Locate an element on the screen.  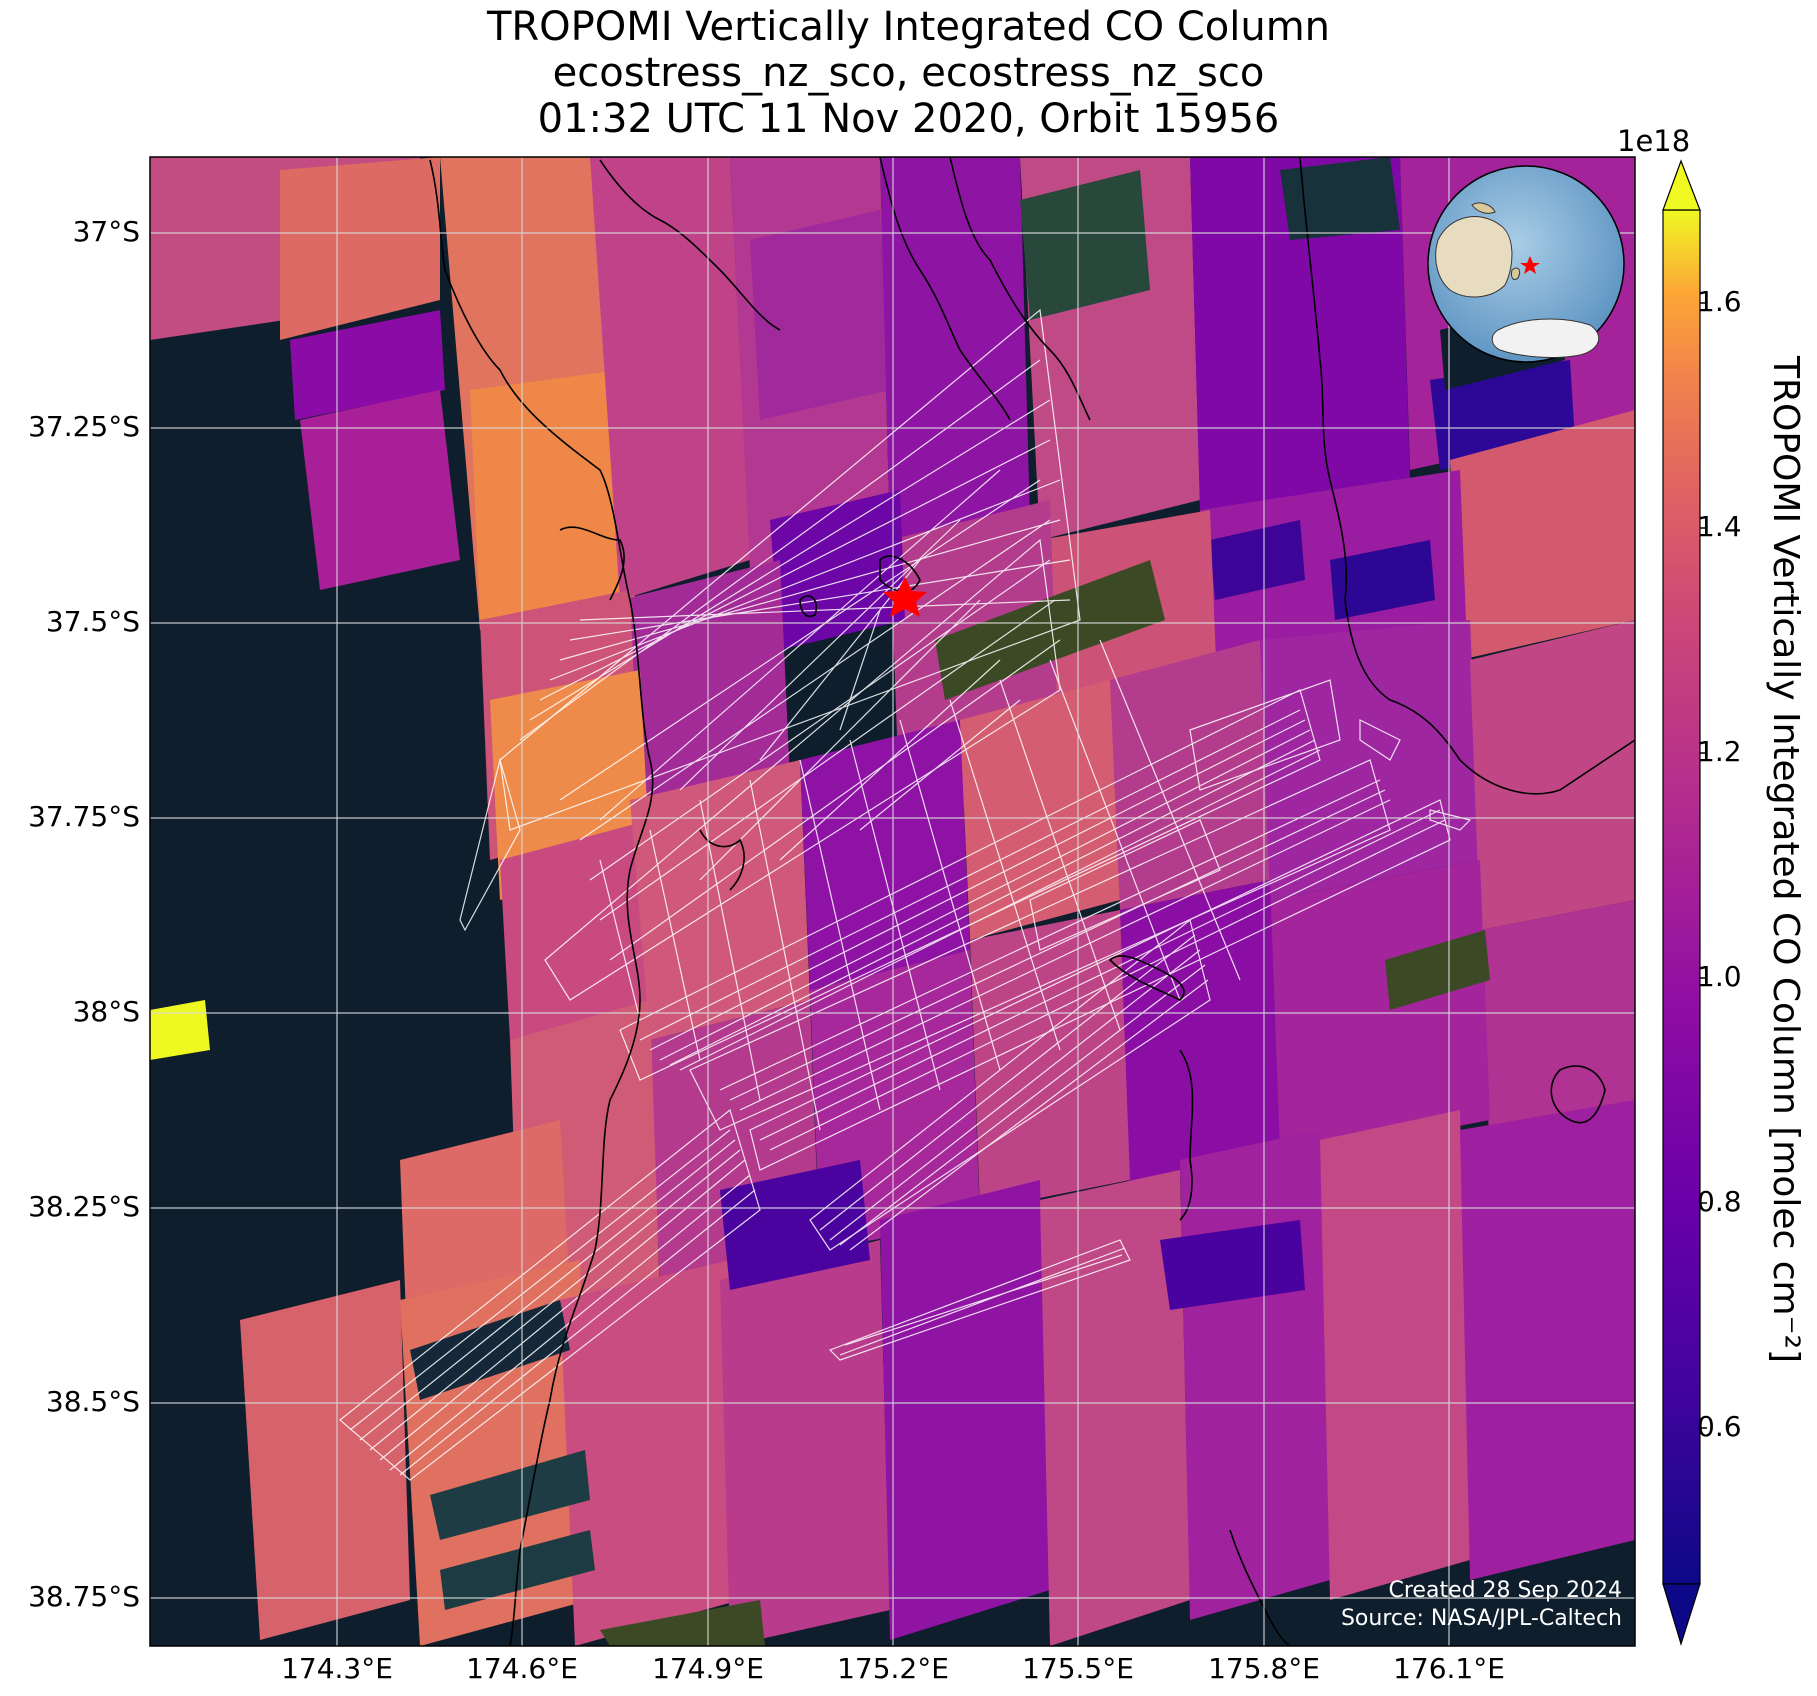
lat-tick-label: 37.75°S is located at coordinates (84, 816).